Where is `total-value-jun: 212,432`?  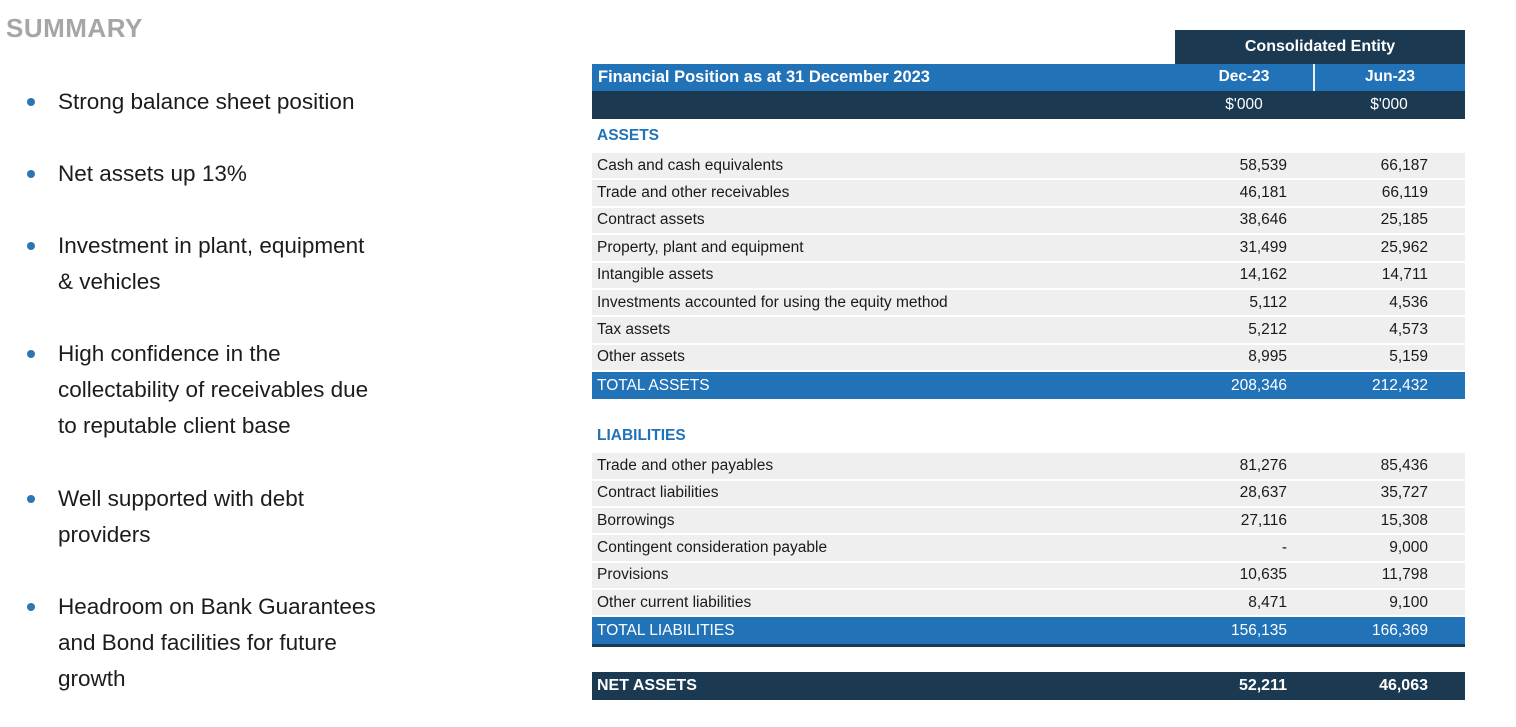 total-value-jun: 212,432 is located at coordinates (1399, 385).